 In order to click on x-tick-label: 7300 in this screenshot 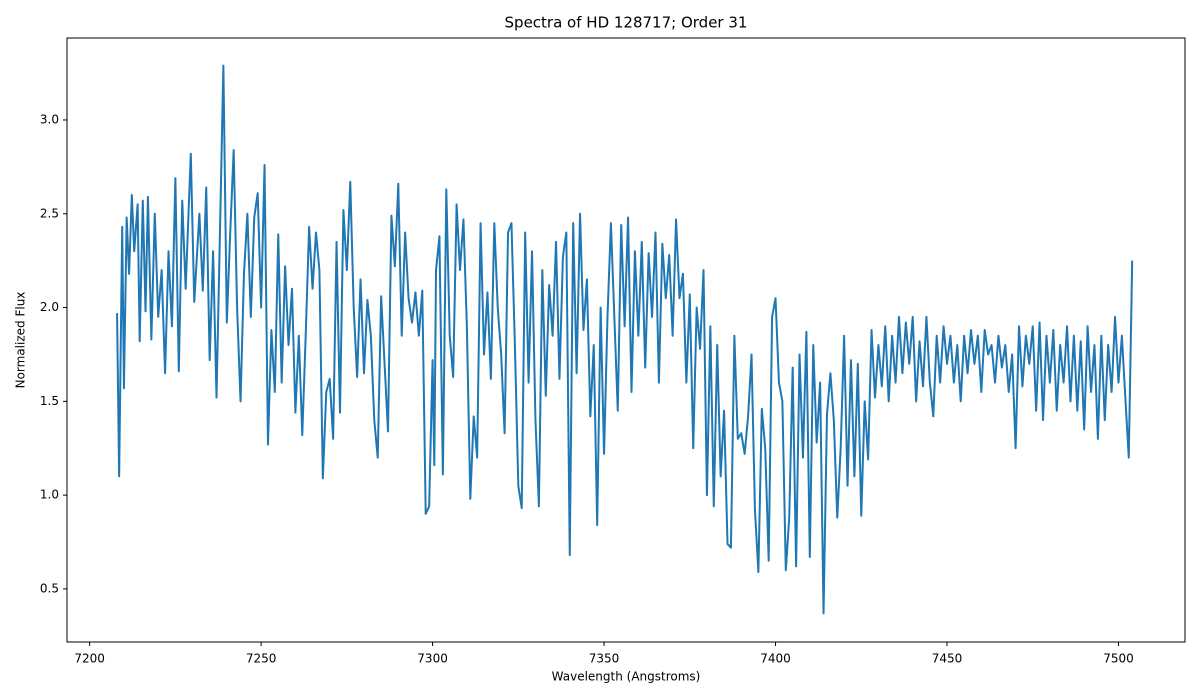, I will do `click(432, 659)`.